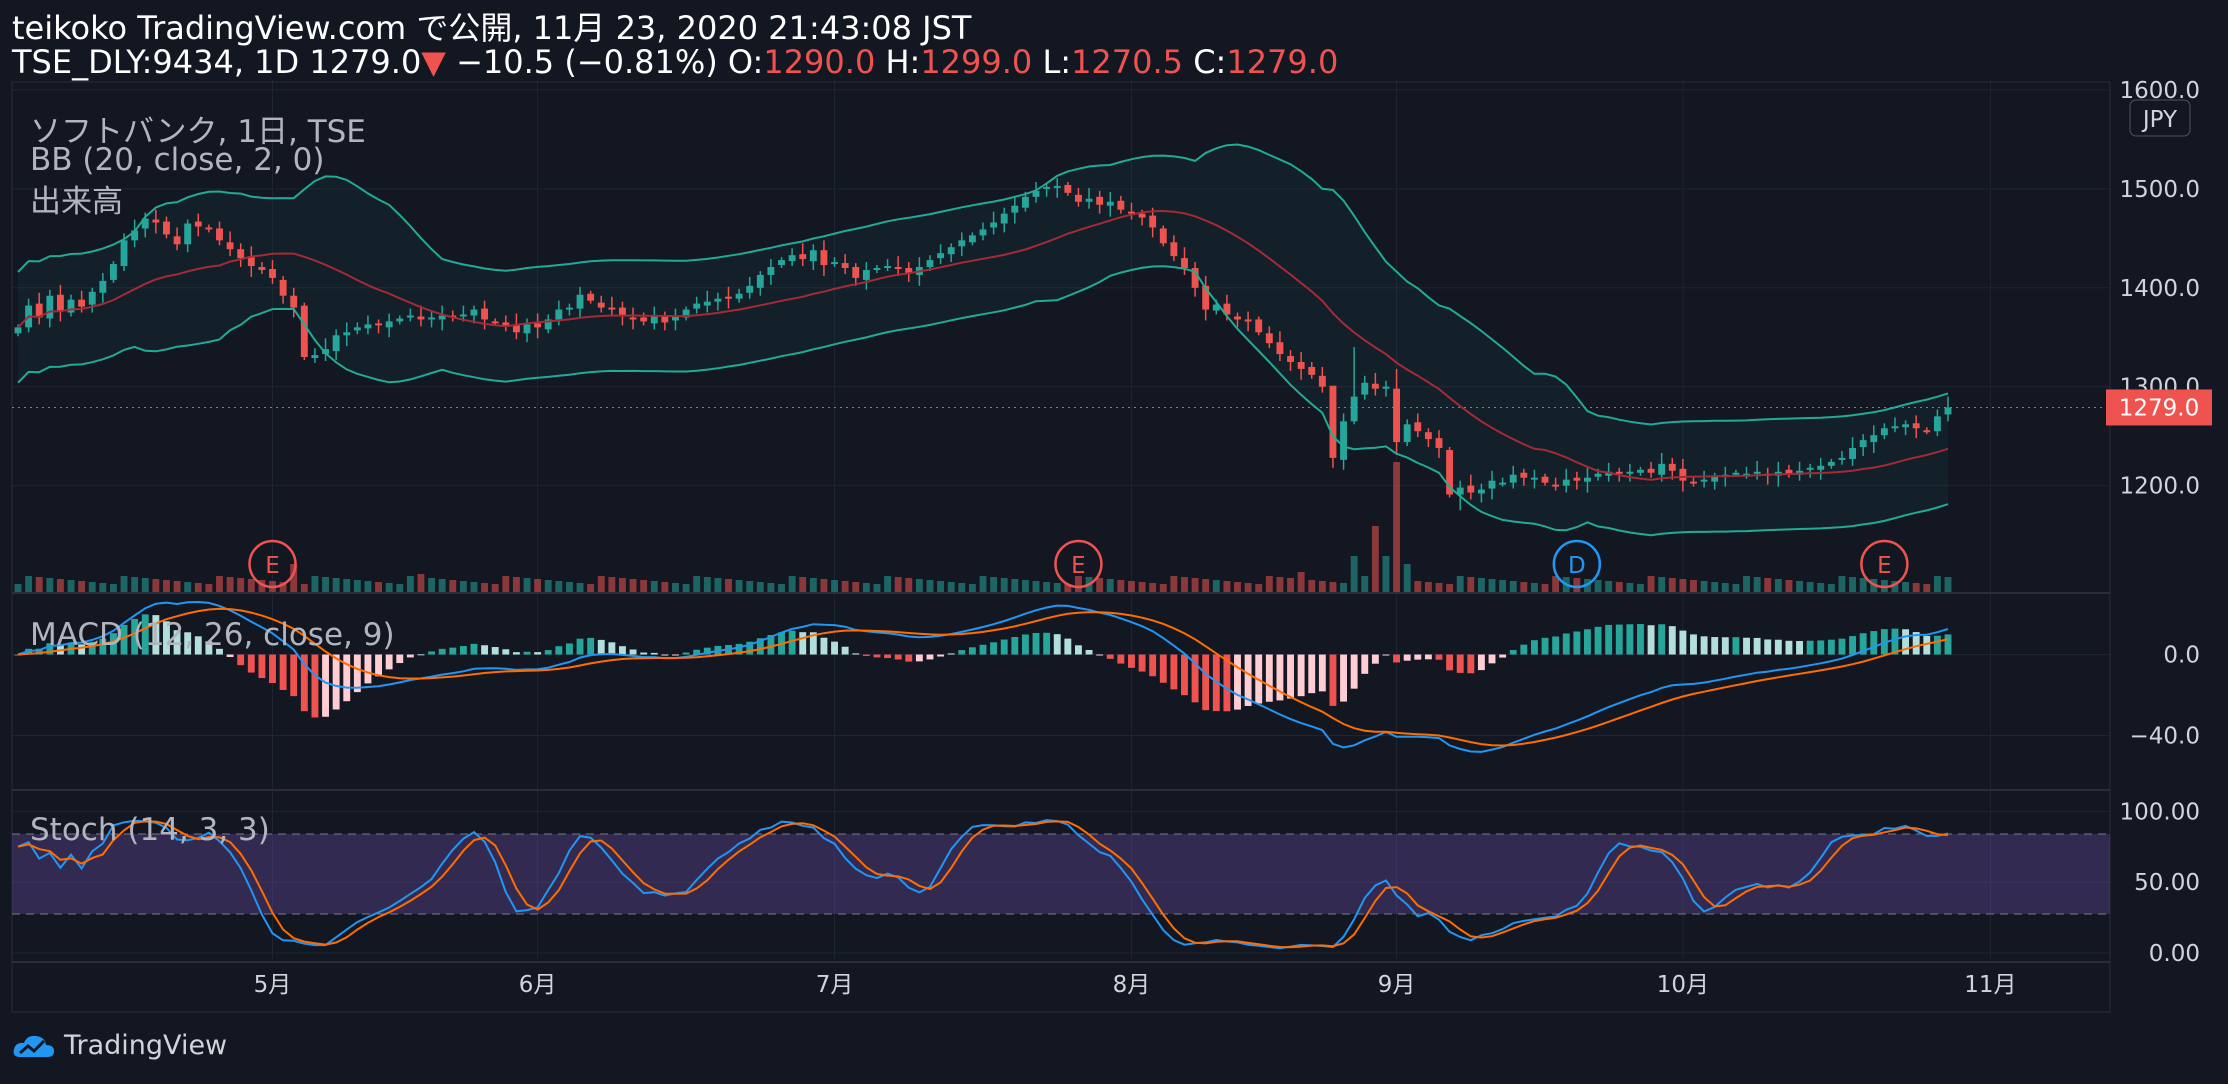 Image resolution: width=2228 pixels, height=1084 pixels. I want to click on main-title: ソフトバンク, 1日, TSE, so click(198, 132).